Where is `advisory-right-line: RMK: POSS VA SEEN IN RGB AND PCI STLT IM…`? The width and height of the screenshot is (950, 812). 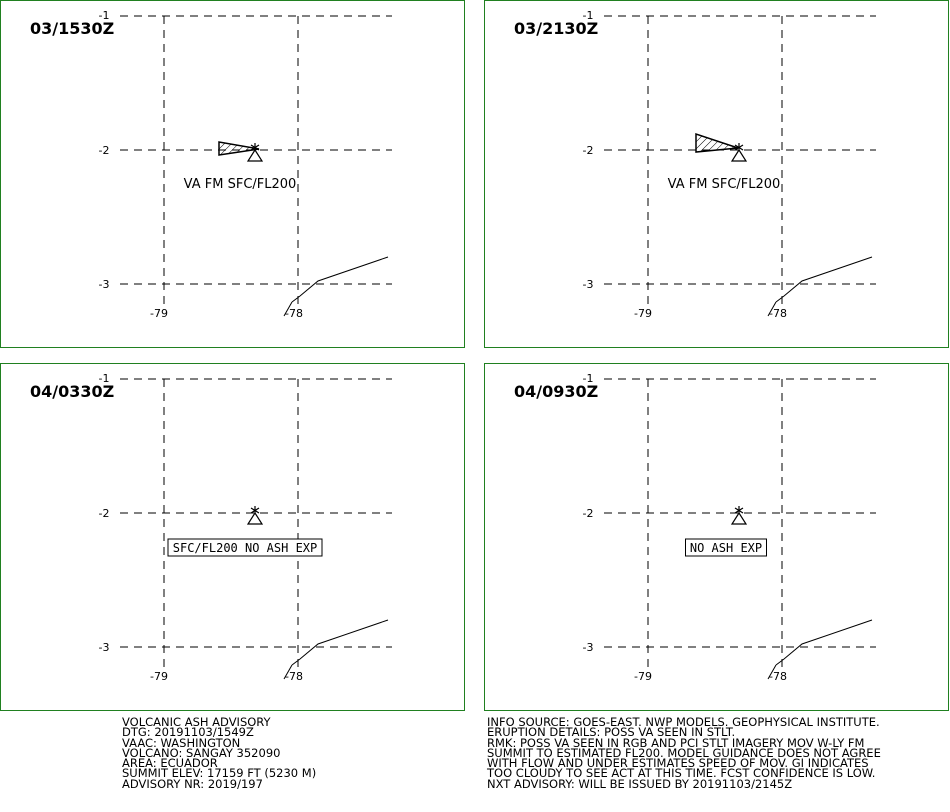
advisory-right-line: RMK: POSS VA SEEN IN RGB AND PCI STLT IM… is located at coordinates (676, 742).